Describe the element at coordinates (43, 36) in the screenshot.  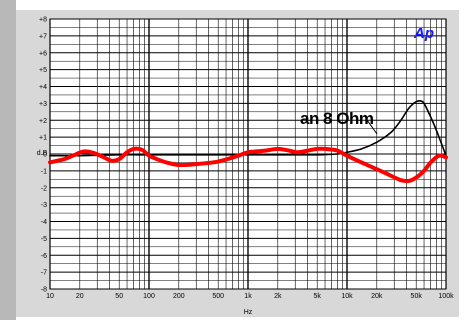
I see `y-tick-label: +7` at that location.